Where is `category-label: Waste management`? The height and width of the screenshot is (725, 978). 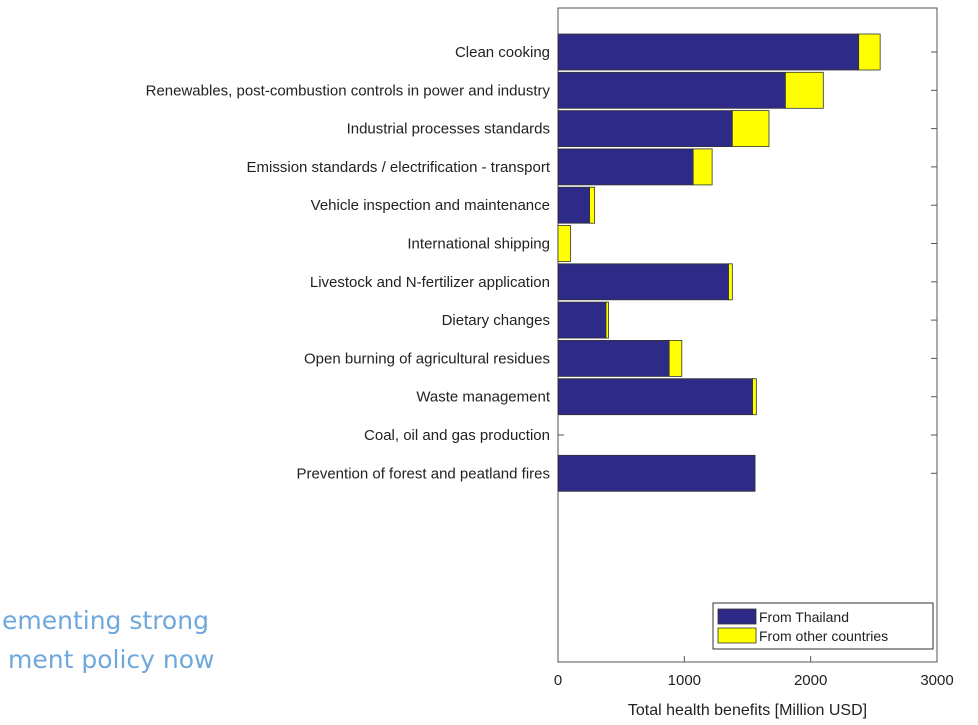
category-label: Waste management is located at coordinates (483, 397).